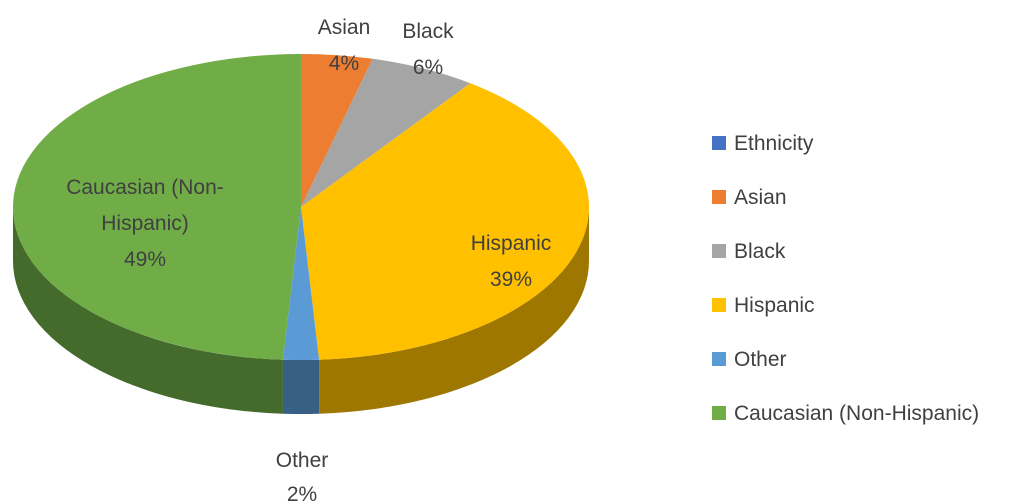  I want to click on legend-item-caucasian-non-hispanic: Caucasian (Non-Hispanic), so click(872, 413).